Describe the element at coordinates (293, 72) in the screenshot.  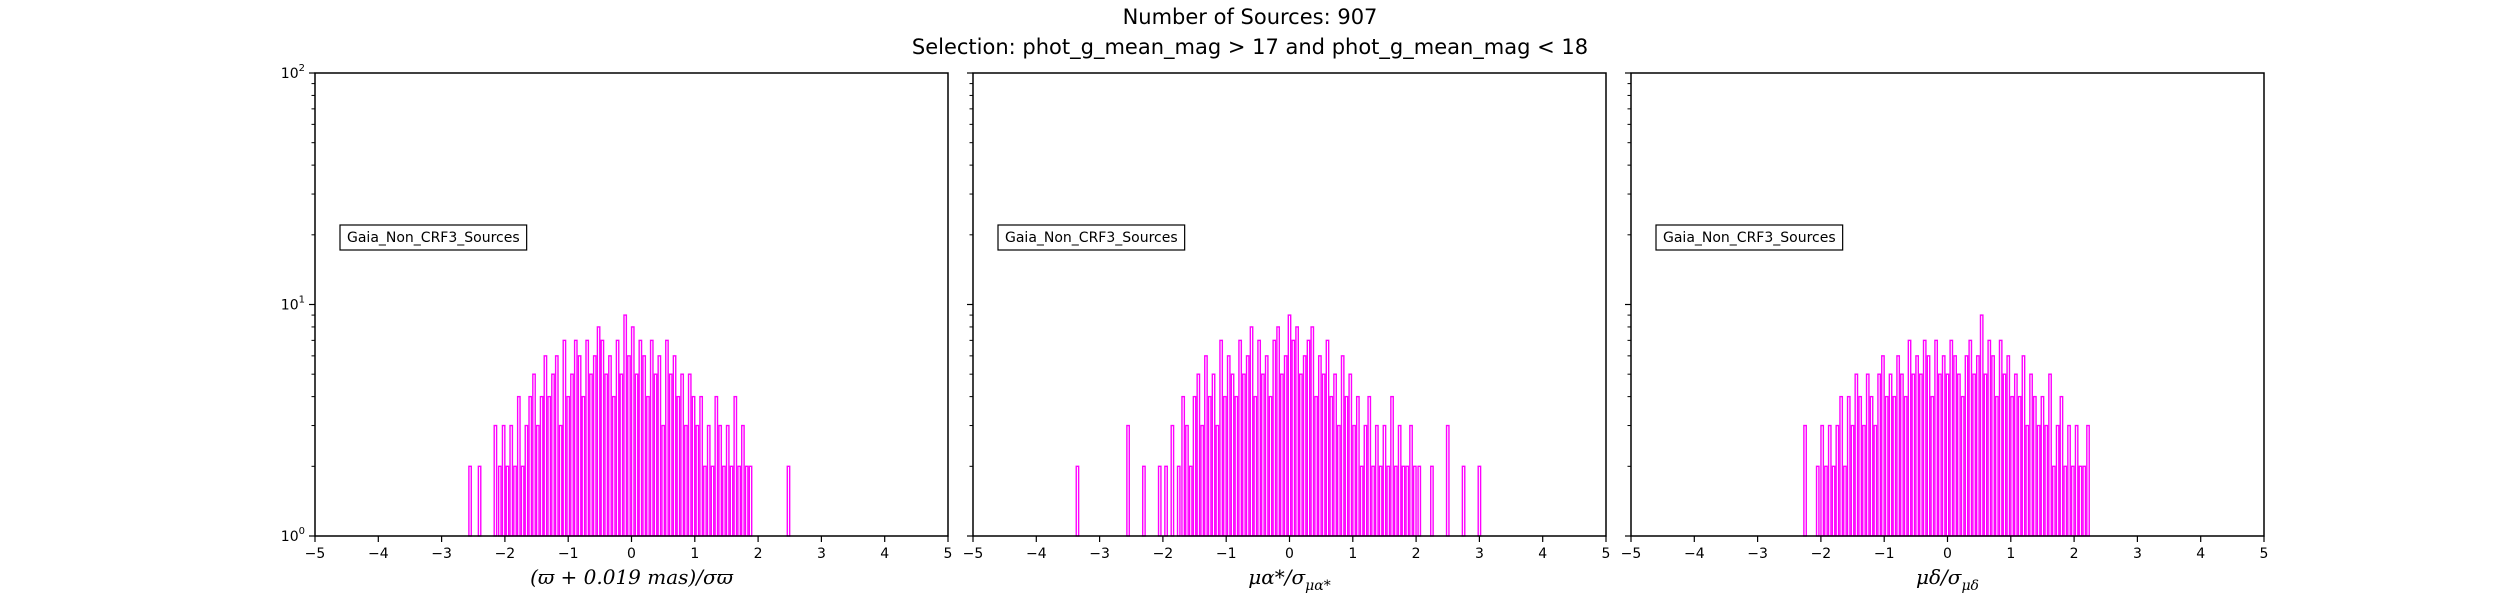
I see `y-tick-label: 10²` at that location.